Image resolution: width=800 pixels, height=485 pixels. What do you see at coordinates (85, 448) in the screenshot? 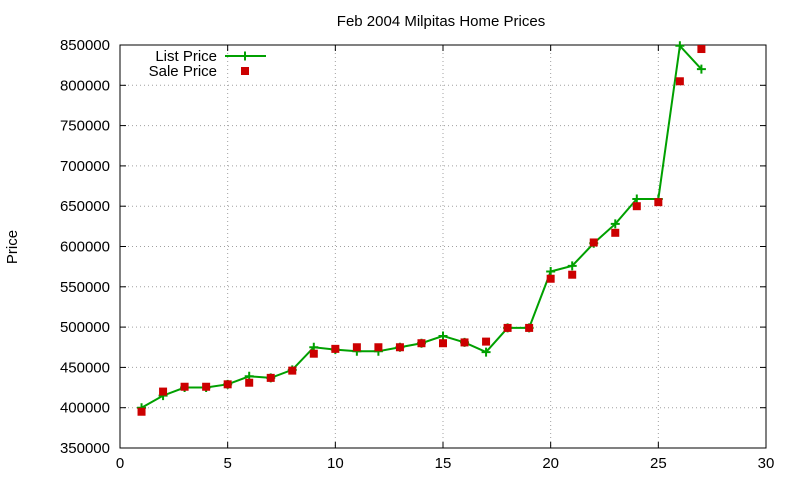
I see `y-tick-label: 350000` at bounding box center [85, 448].